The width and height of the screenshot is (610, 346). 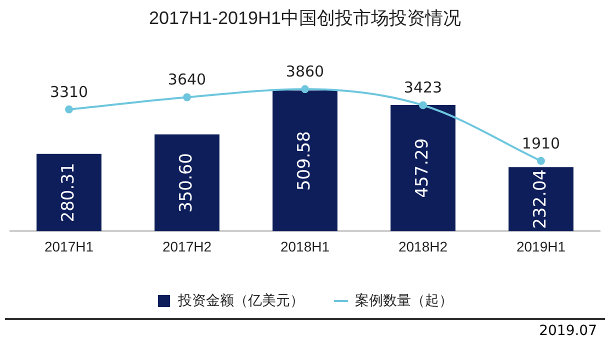 I want to click on data-label: 509.58, so click(x=304, y=161).